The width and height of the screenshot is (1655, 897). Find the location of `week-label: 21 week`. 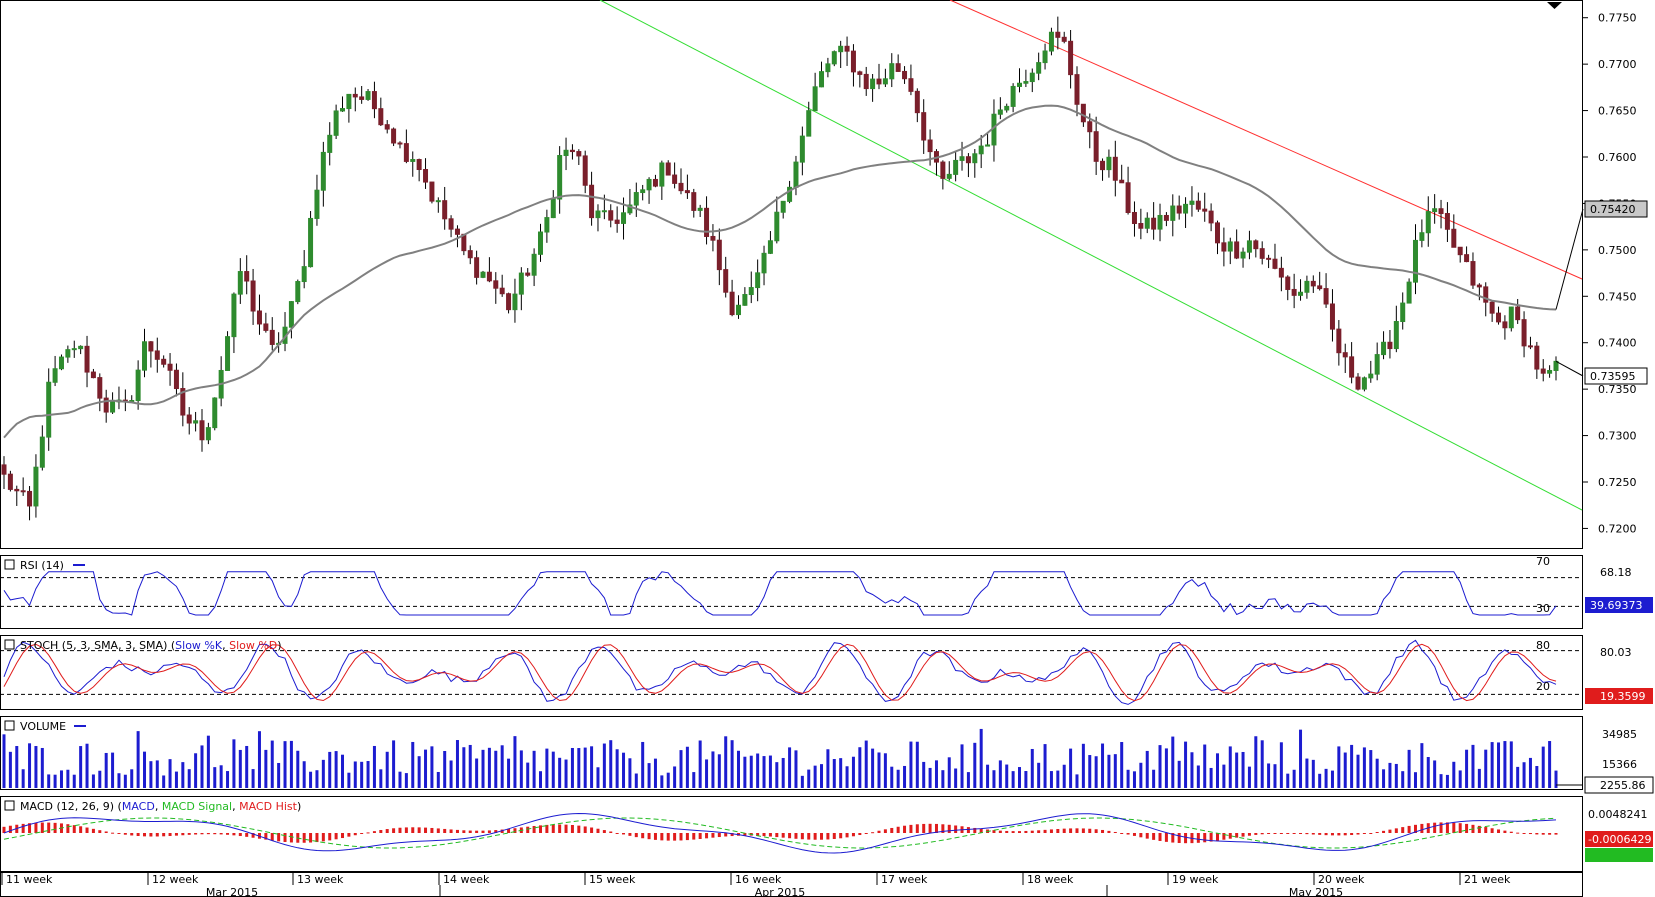

week-label: 21 week is located at coordinates (1487, 879).